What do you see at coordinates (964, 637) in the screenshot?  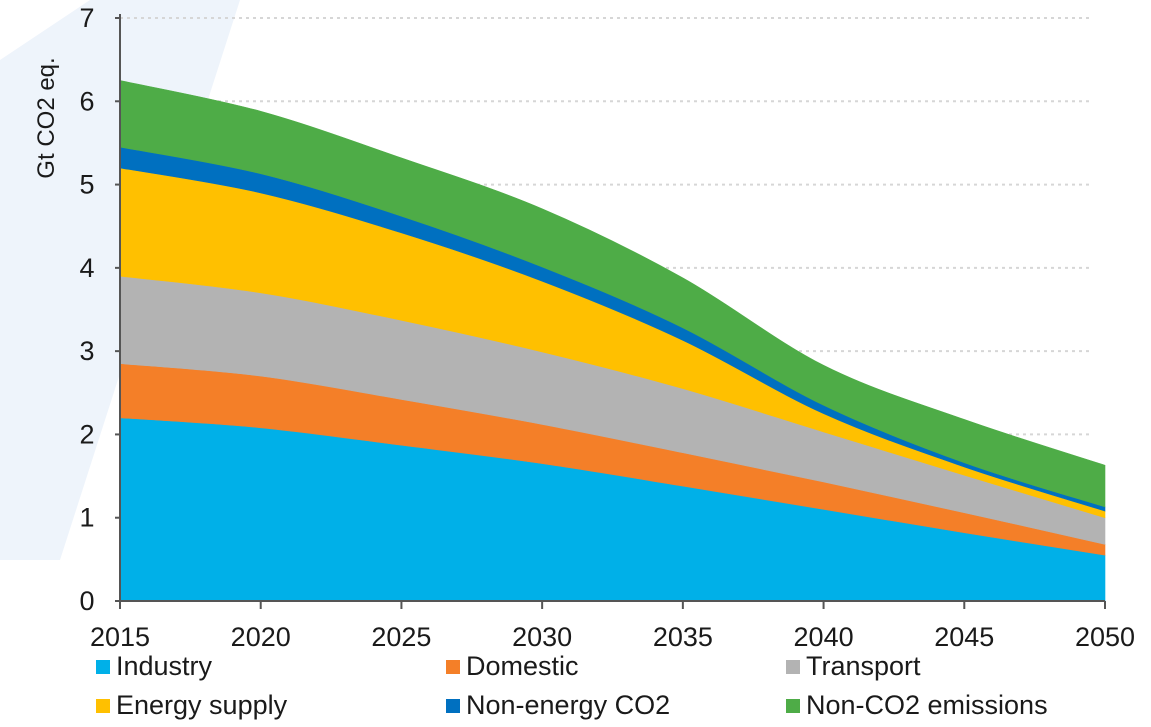 I see `x-tick-label: 2045` at bounding box center [964, 637].